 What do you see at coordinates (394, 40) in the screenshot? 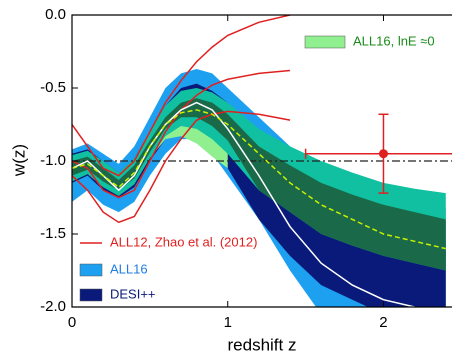
I see `legend-label: ALL16, lnE ≈0` at bounding box center [394, 40].